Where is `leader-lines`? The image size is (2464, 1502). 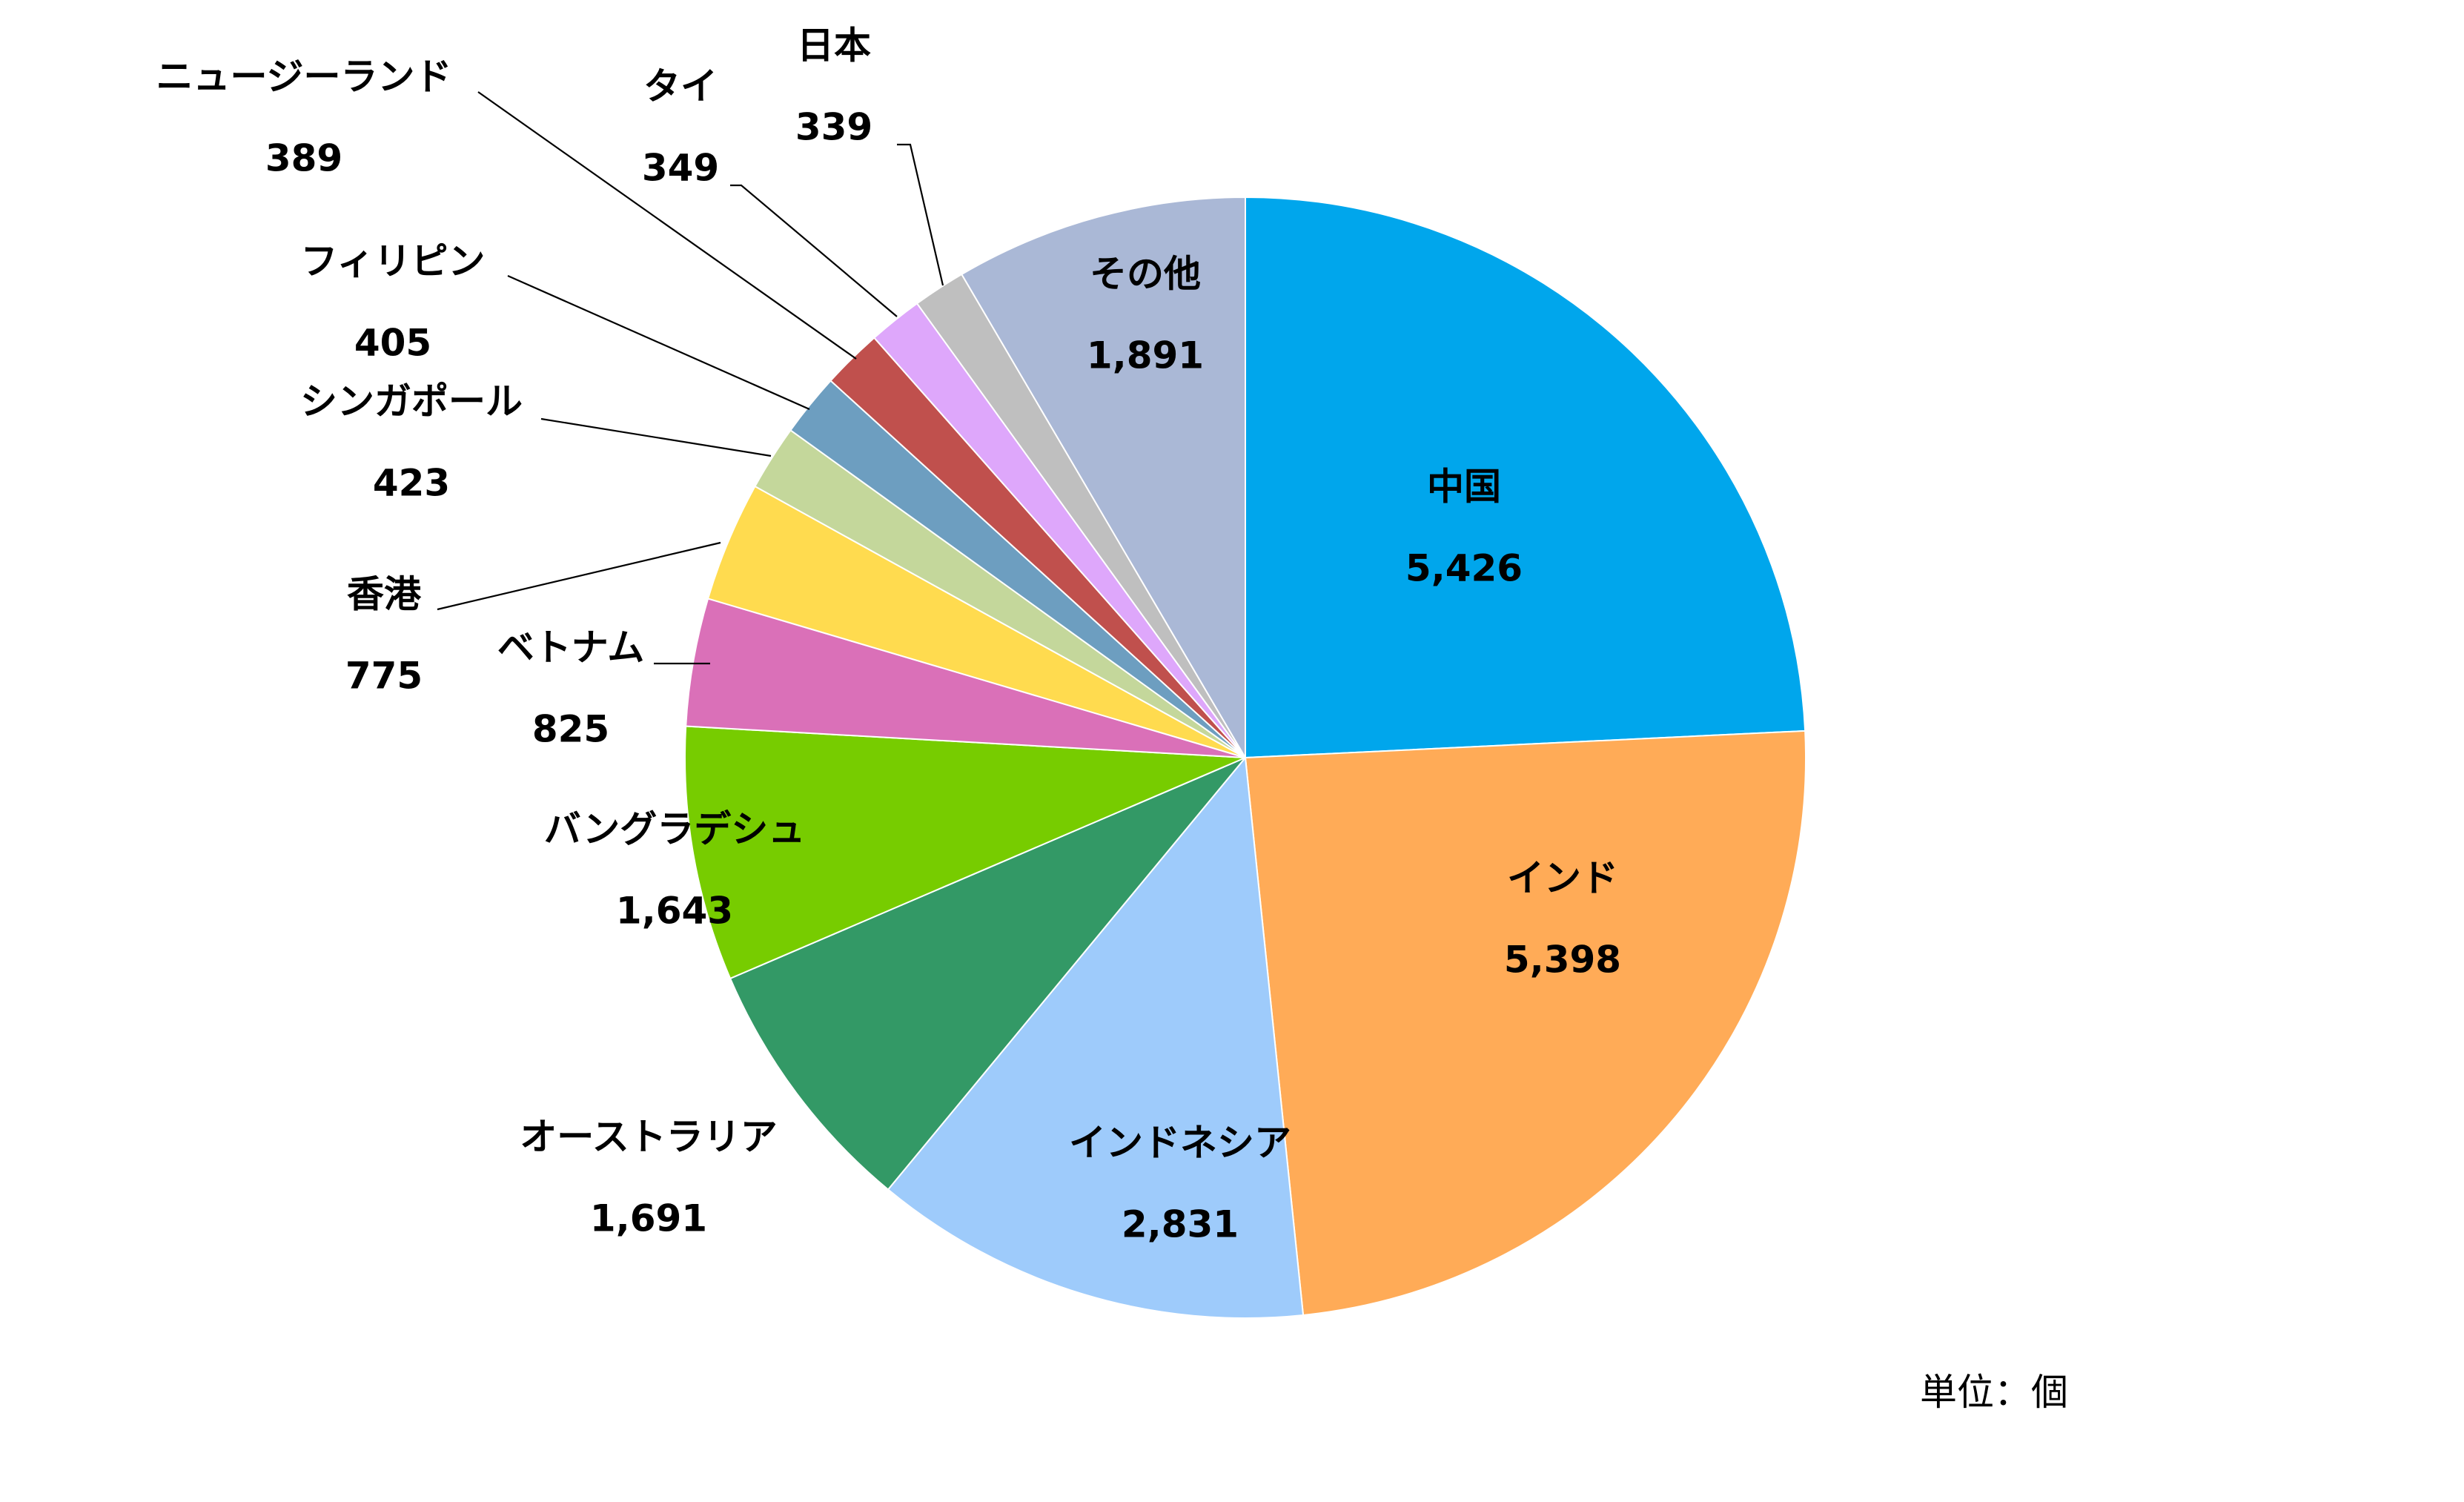
leader-lines is located at coordinates (690, 378).